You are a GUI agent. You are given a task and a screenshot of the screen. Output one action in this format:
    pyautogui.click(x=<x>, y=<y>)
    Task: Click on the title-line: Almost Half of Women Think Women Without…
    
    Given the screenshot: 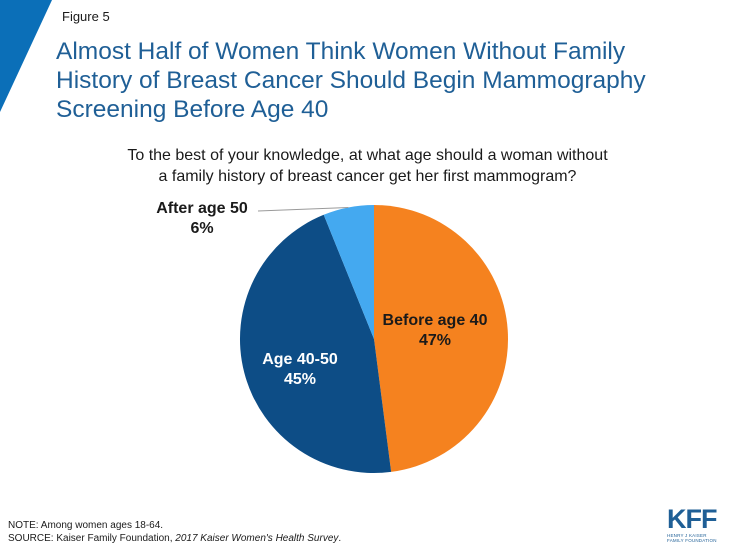 What is the action you would take?
    pyautogui.click(x=341, y=51)
    